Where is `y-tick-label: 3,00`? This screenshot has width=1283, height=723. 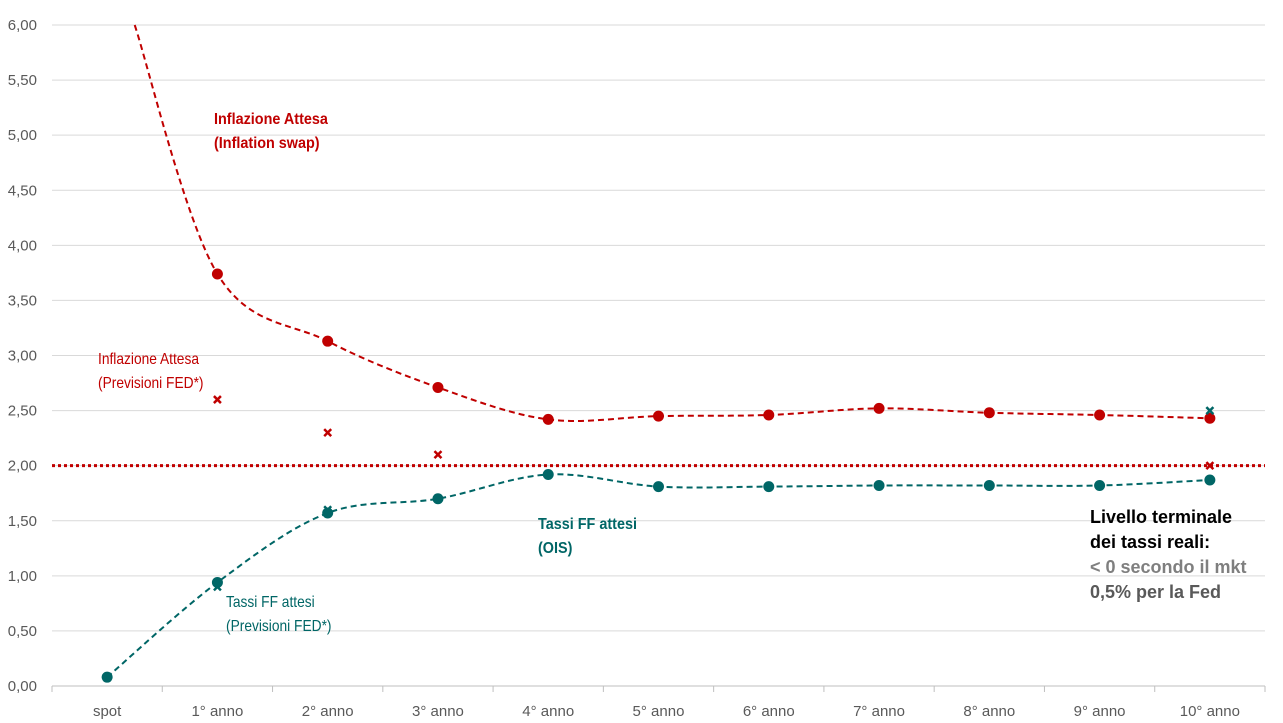
y-tick-label: 3,00 is located at coordinates (22, 356).